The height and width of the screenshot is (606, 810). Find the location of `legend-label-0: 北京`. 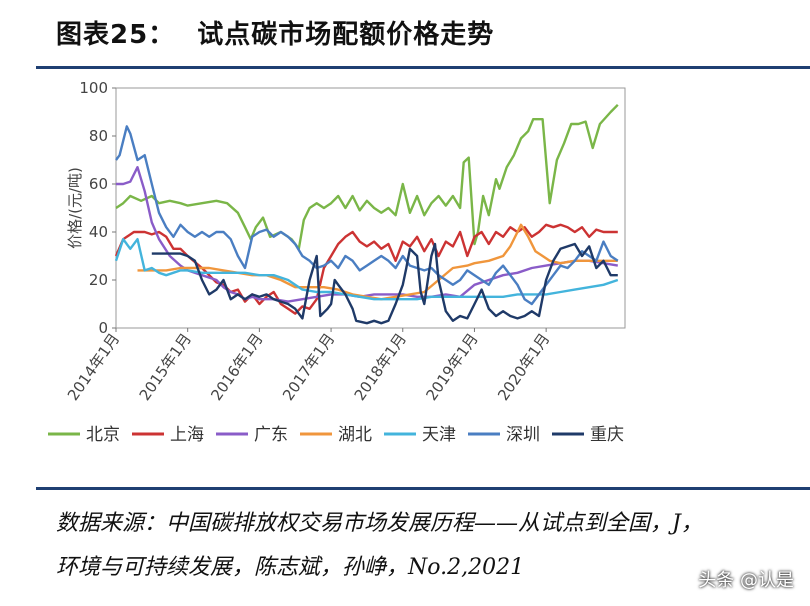

legend-label-0: 北京 is located at coordinates (103, 435).